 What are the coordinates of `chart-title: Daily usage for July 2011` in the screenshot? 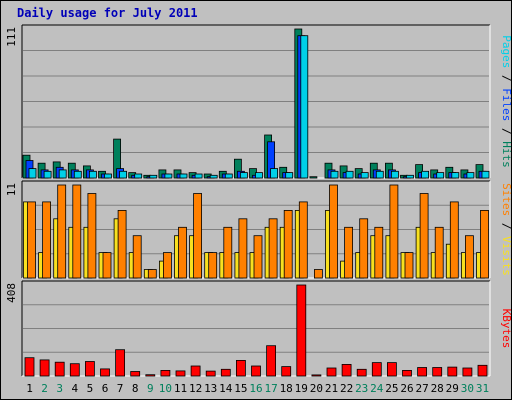 It's located at (107, 13).